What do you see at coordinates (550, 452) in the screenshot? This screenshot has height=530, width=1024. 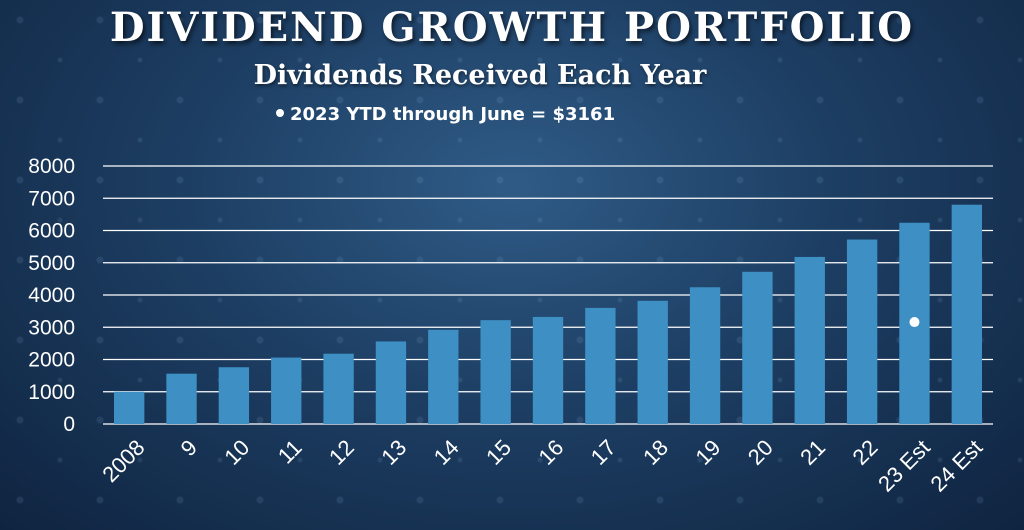 I see `x-tick-label: 16` at bounding box center [550, 452].